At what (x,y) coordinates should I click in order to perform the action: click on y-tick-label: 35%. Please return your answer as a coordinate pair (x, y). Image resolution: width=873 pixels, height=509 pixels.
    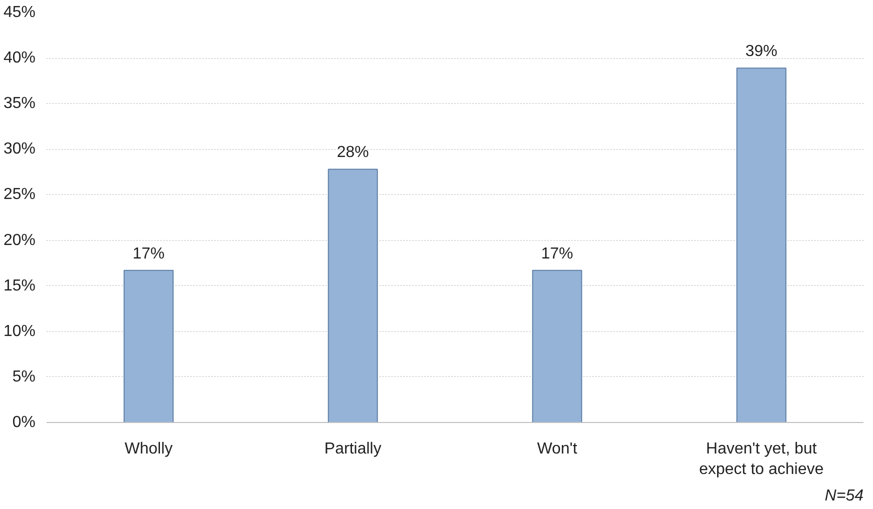
    Looking at the image, I should click on (19, 103).